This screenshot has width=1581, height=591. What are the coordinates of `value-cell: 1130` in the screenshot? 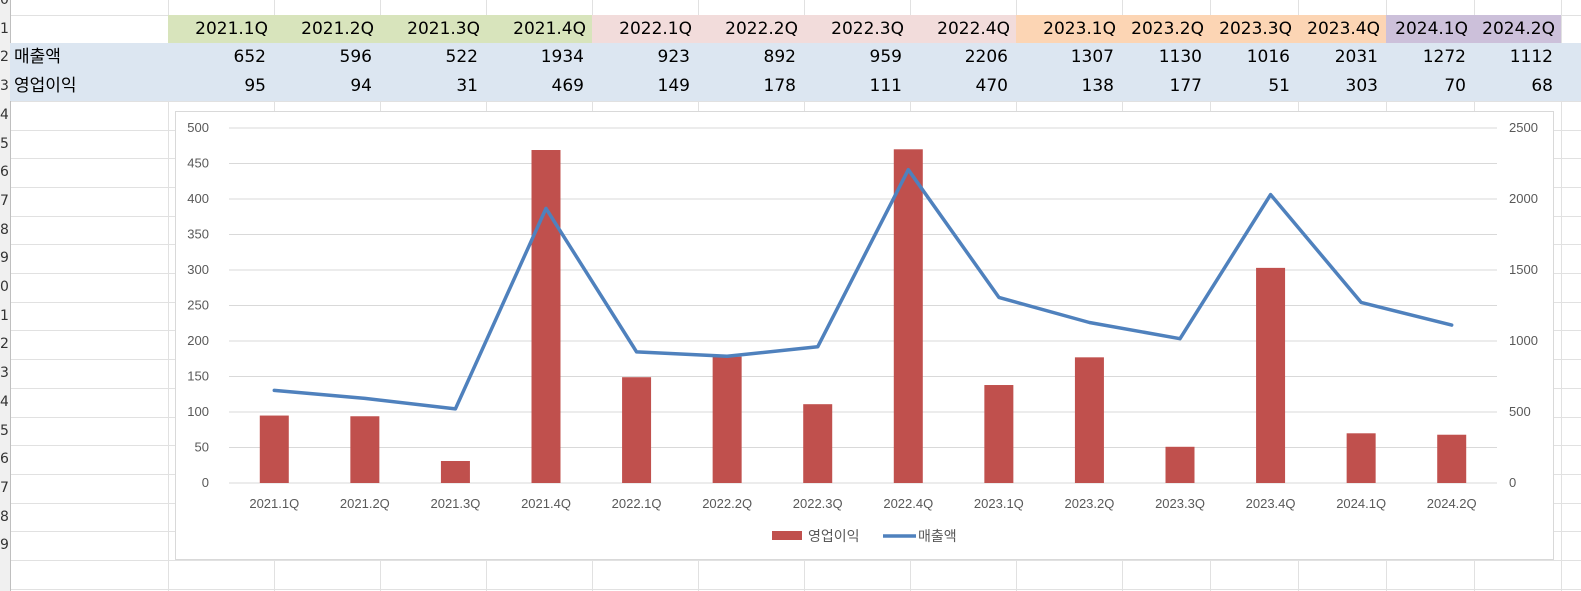 It's located at (1166, 58).